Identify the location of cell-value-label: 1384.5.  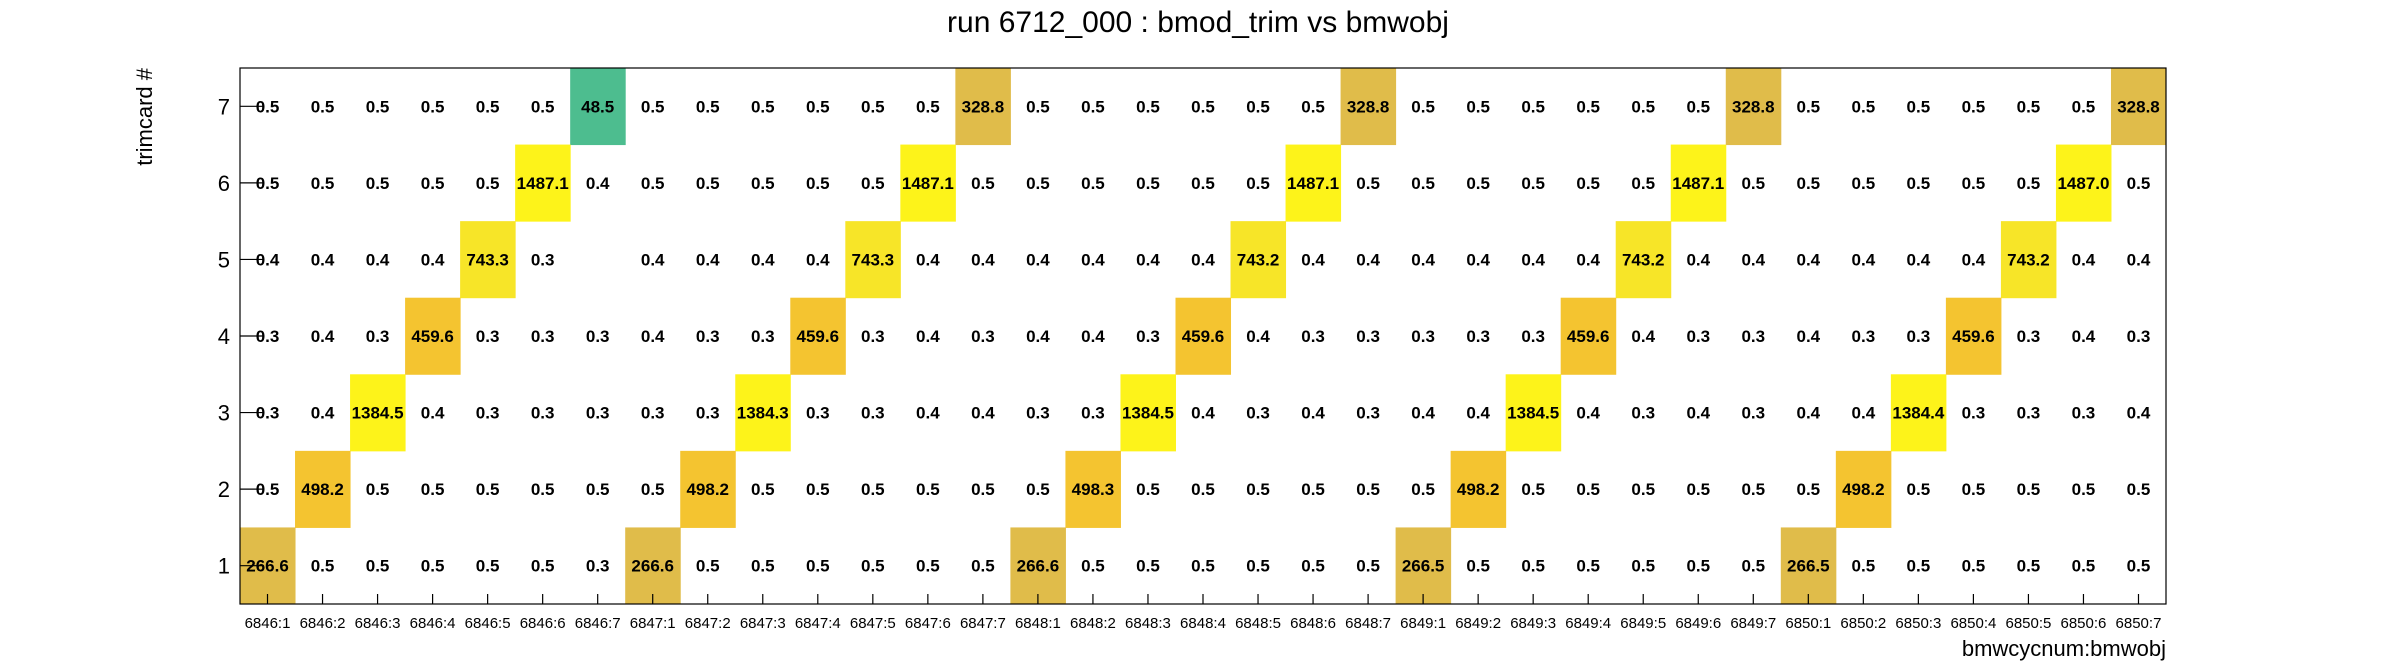
(1148, 413).